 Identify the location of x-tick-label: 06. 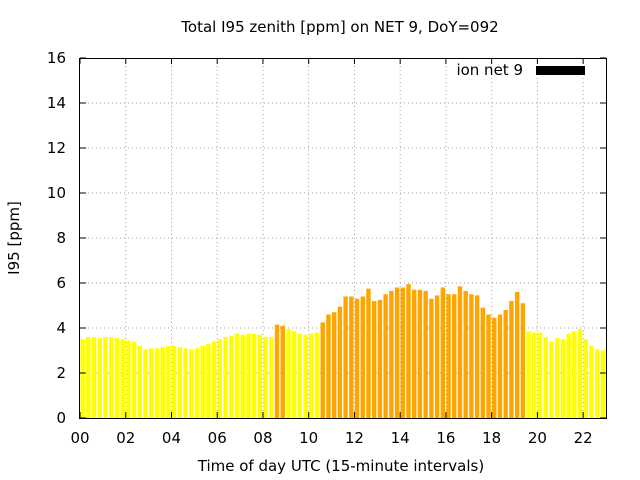
(217, 438).